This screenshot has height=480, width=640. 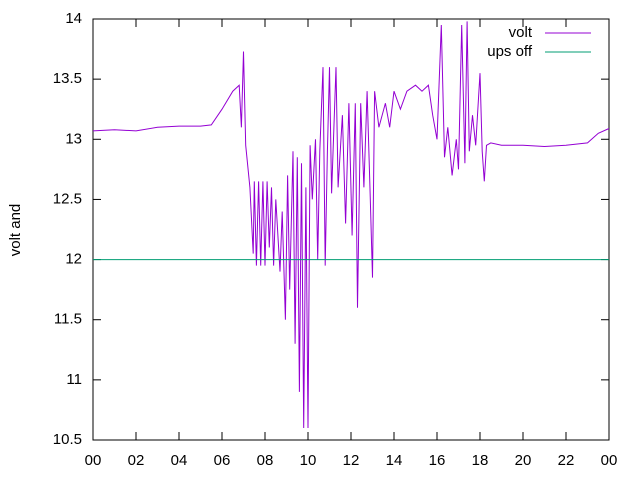 What do you see at coordinates (15, 230) in the screenshot?
I see `y-axis-label: volt and` at bounding box center [15, 230].